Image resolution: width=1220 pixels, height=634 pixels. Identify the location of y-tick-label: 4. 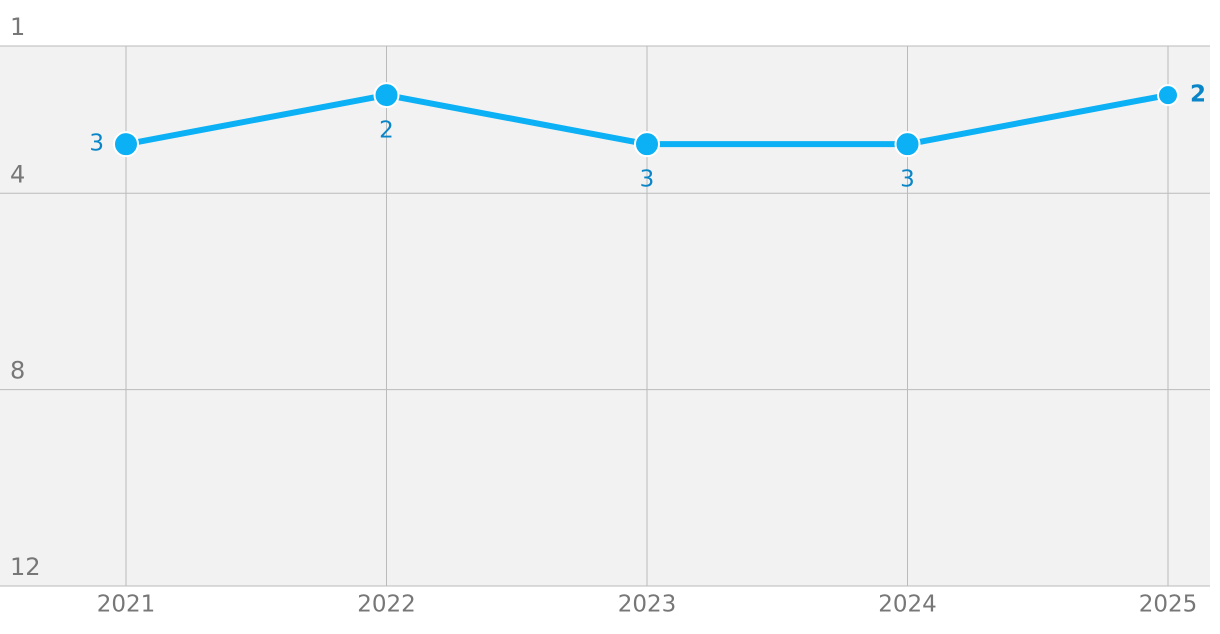
(17, 174).